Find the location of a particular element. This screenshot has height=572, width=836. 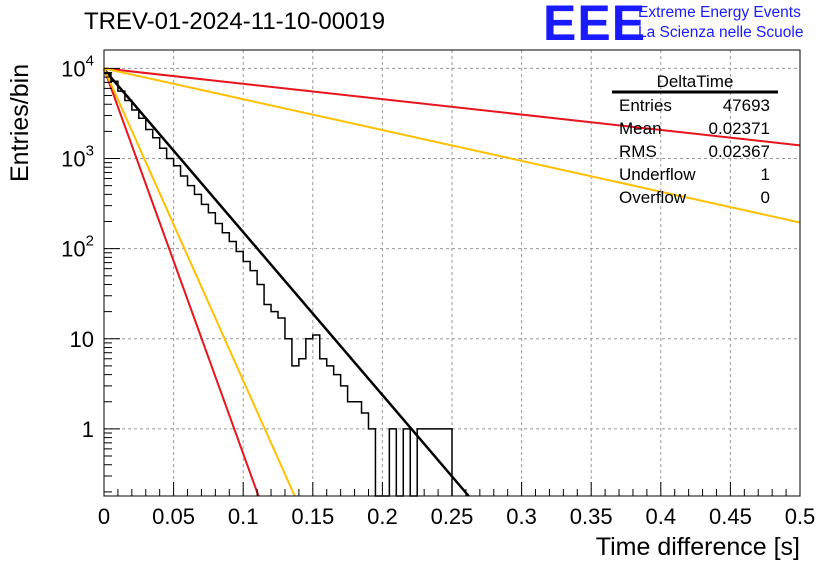

stats-row-label: Entries is located at coordinates (645, 105).